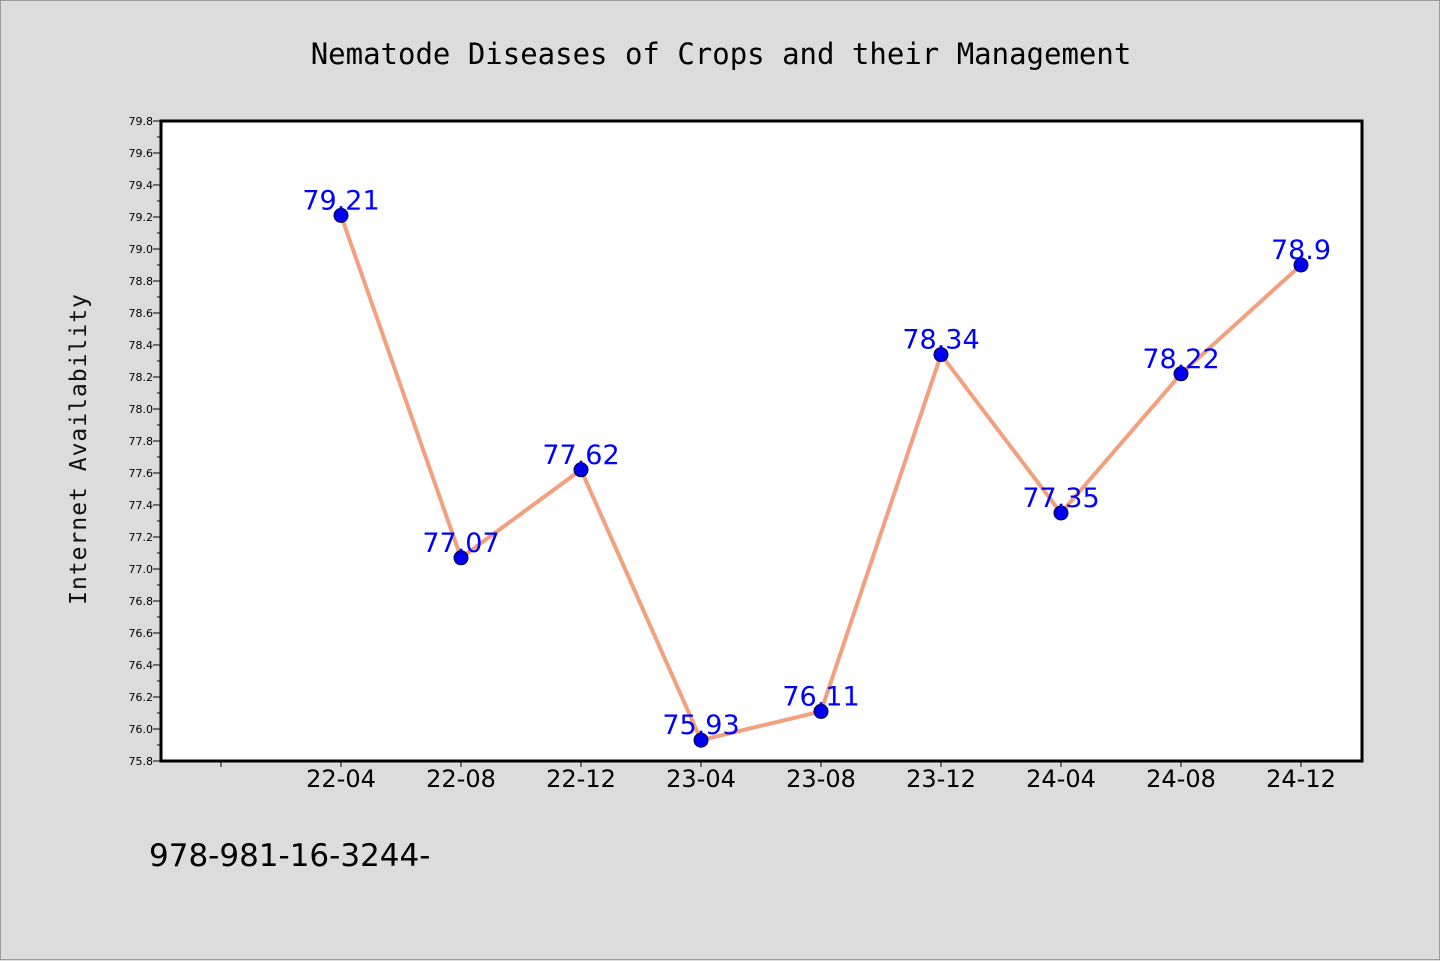 Image resolution: width=1440 pixels, height=961 pixels. I want to click on y-tick-label: 77.8, so click(141, 441).